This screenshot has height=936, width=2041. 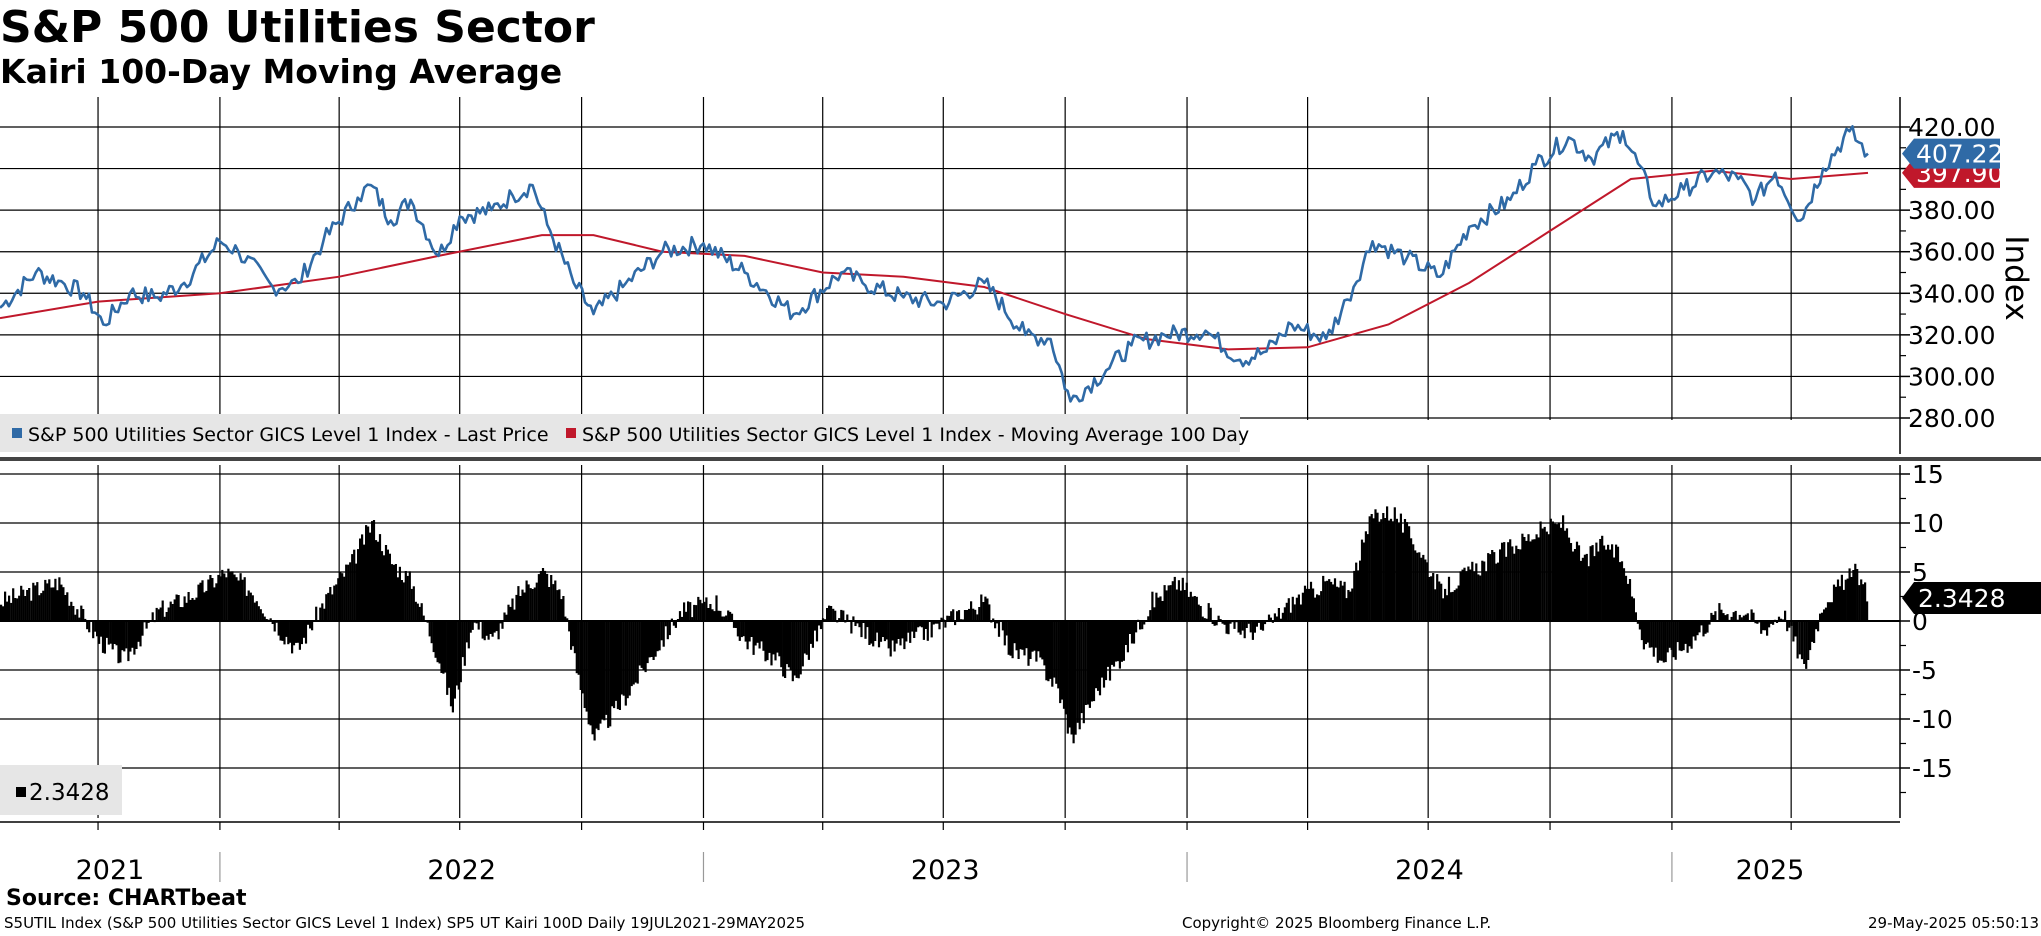 I want to click on ma-legend-swatch, so click(x=571, y=433).